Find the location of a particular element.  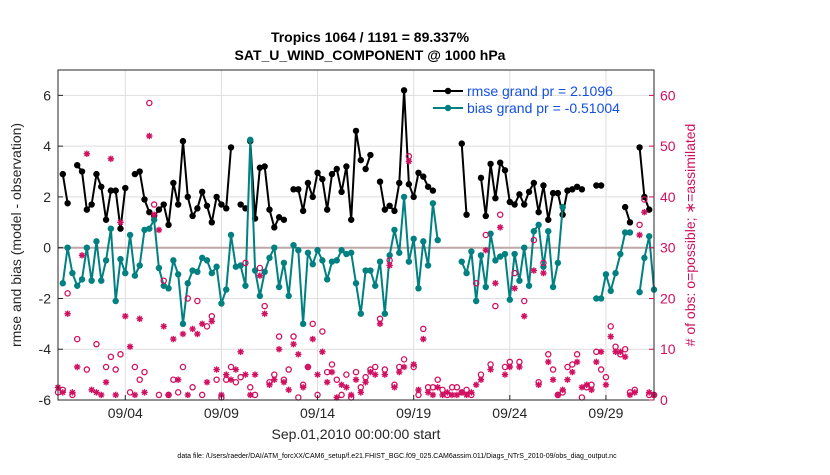

y-axis-left-ticks: -6 -4 -2 0 2 4 6 is located at coordinates (51, 247).